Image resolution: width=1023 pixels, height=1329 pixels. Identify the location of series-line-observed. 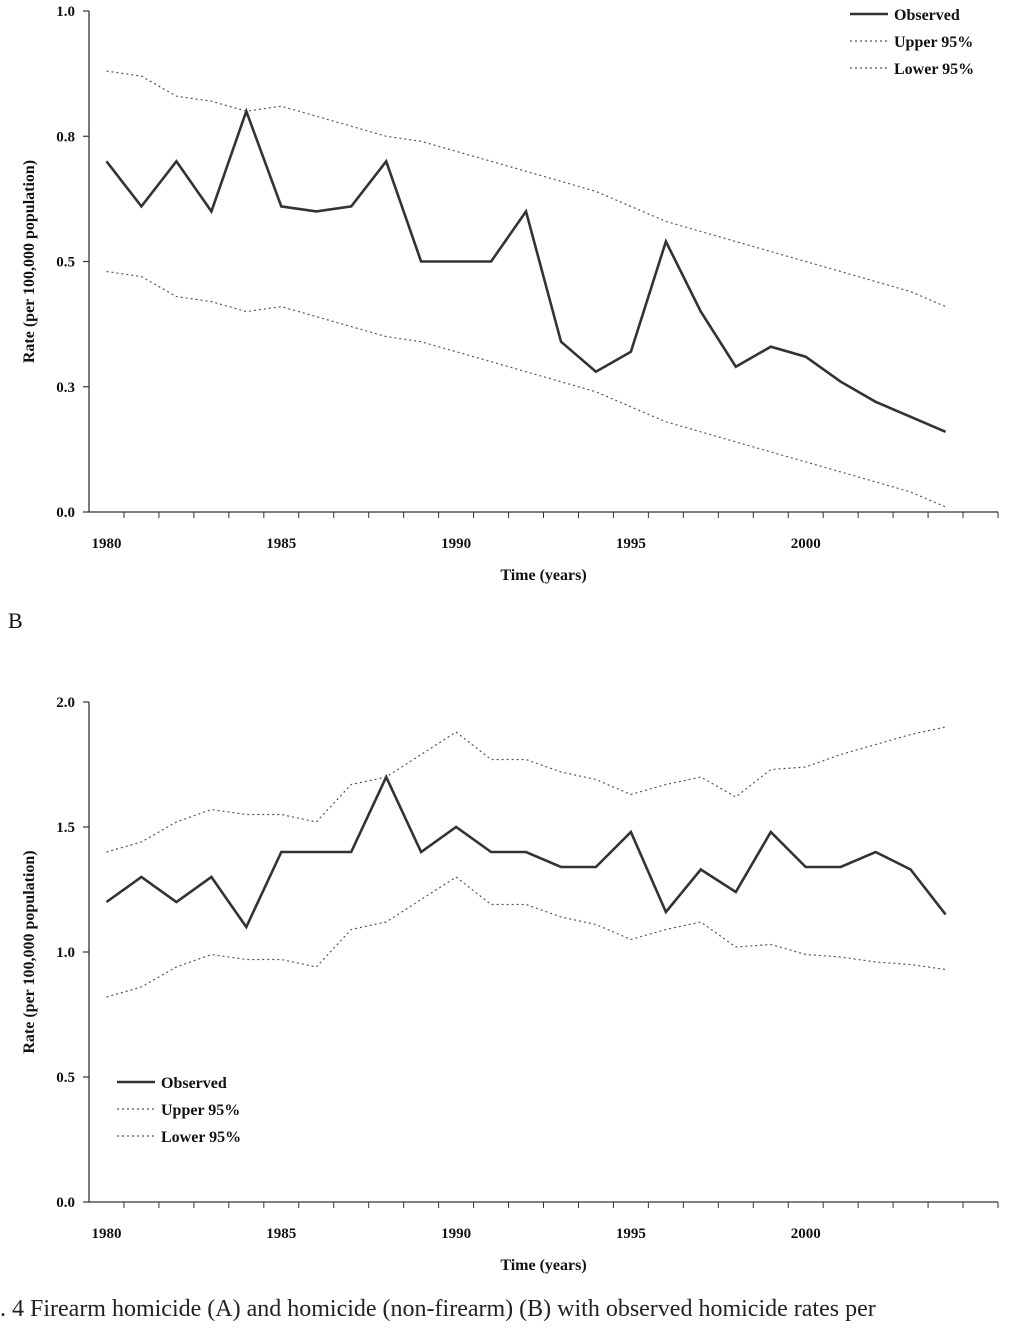
(526, 851).